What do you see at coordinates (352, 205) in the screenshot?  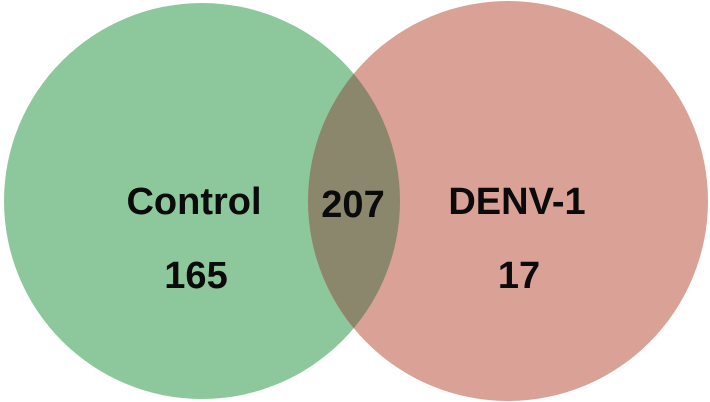 I see `intersection-count: 207` at bounding box center [352, 205].